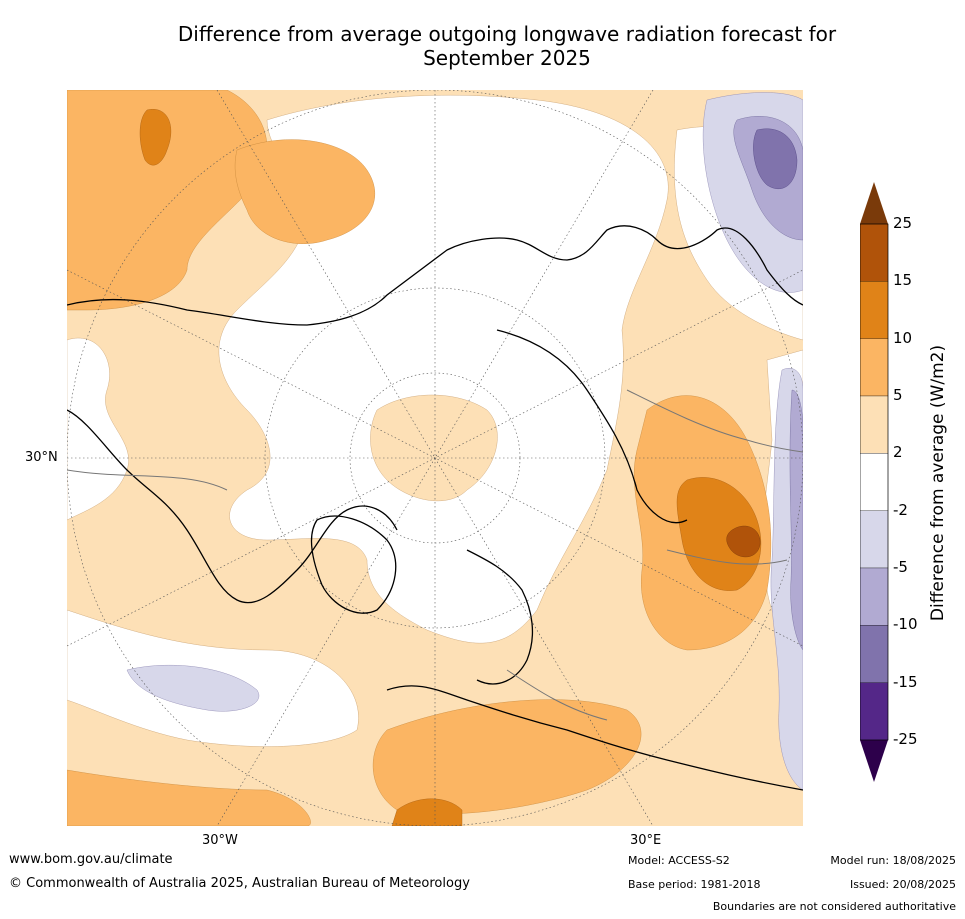  What do you see at coordinates (903, 223) in the screenshot?
I see `colorbar-tick-label: 25` at bounding box center [903, 223].